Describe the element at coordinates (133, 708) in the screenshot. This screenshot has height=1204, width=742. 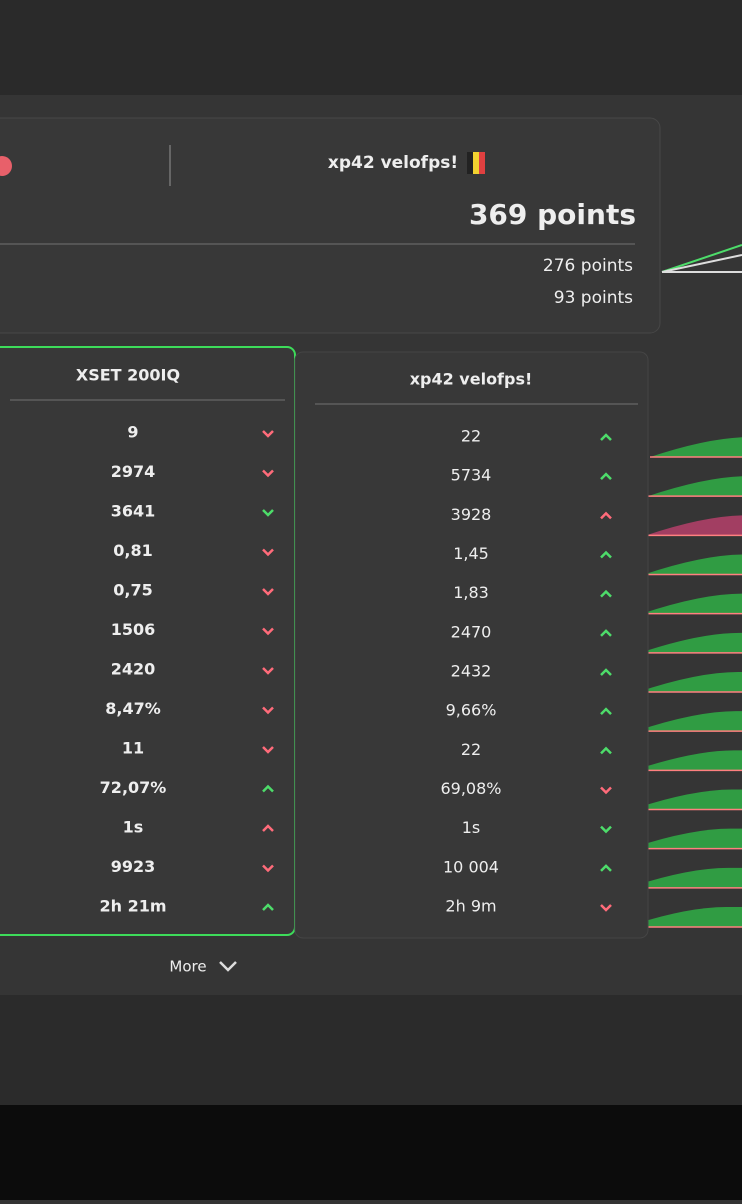
I see `stat-value: 8,47%` at that location.